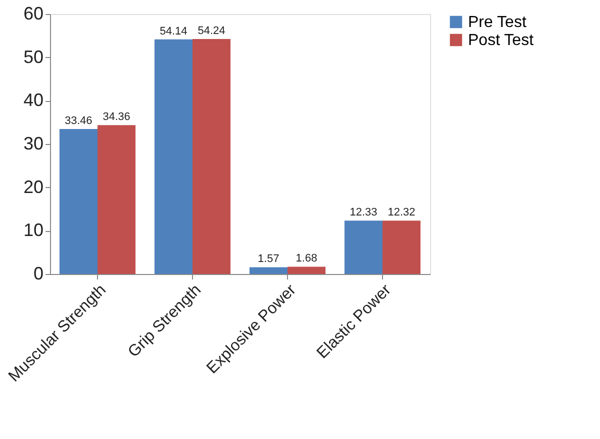 This screenshot has height=439, width=600. What do you see at coordinates (212, 30) in the screenshot?
I see `data-label: 54.24` at bounding box center [212, 30].